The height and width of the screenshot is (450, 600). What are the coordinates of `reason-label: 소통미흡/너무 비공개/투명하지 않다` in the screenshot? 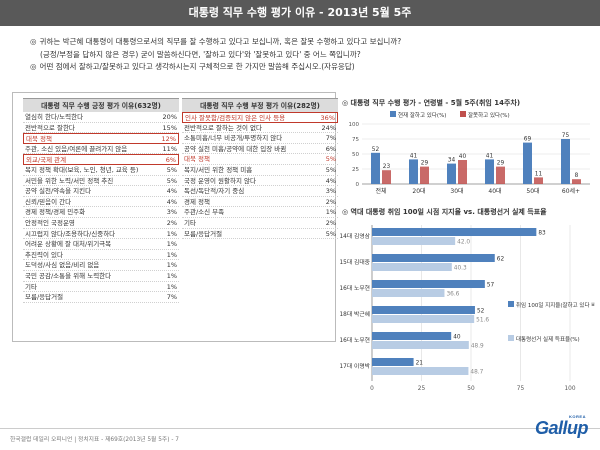 It's located at (233, 138).